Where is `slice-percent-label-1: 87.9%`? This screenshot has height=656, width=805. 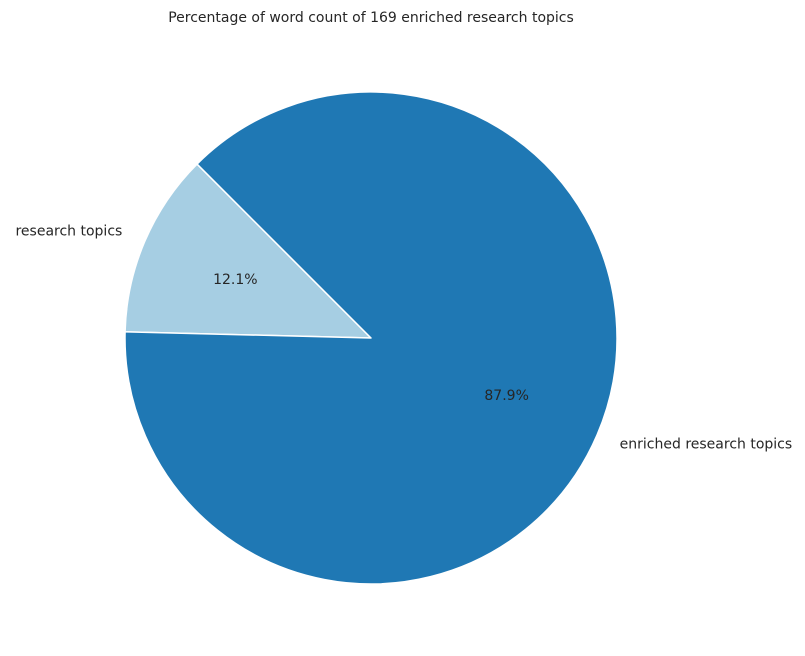 slice-percent-label-1: 87.9% is located at coordinates (506, 396).